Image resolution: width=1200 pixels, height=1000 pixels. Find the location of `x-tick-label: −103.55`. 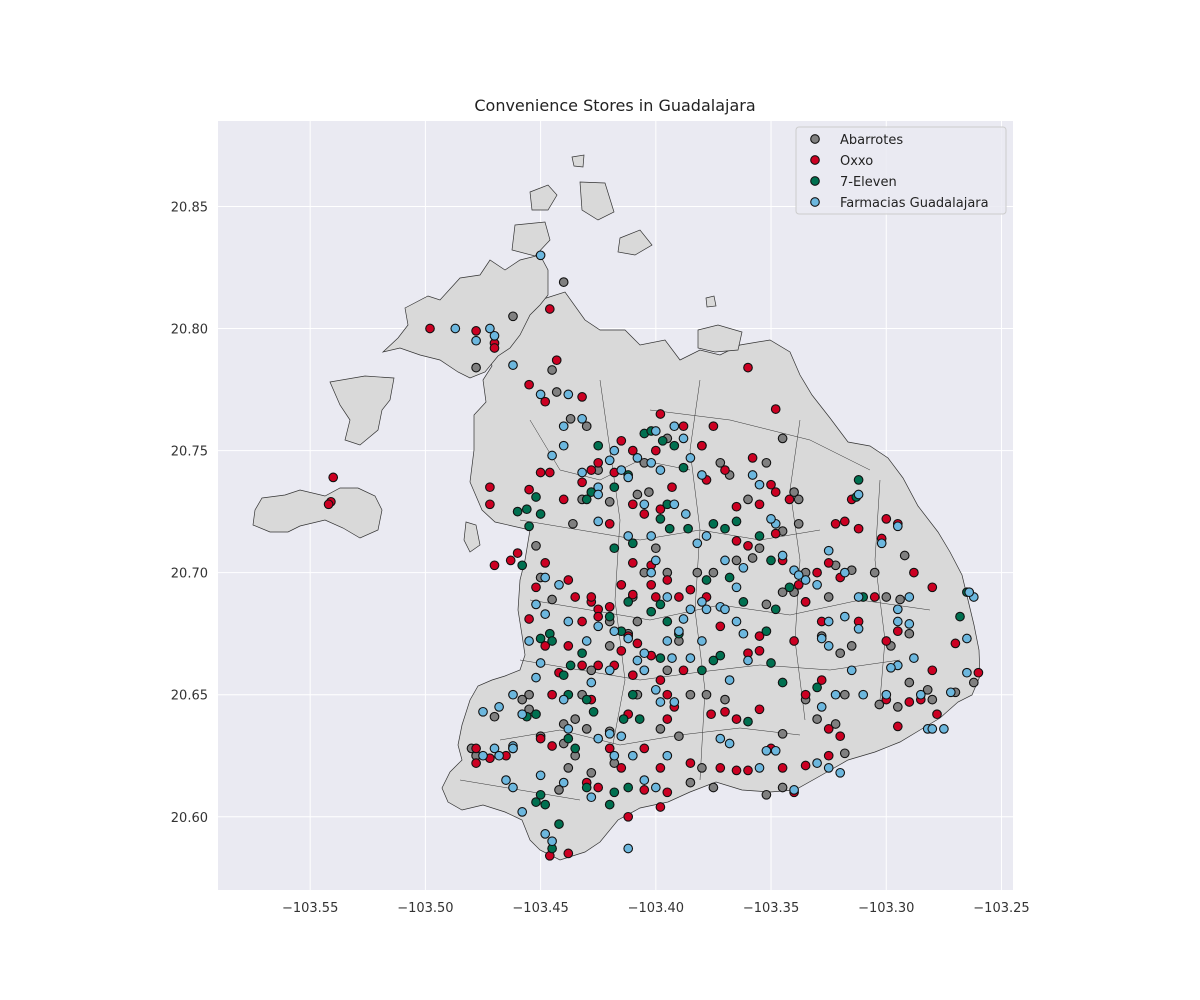

x-tick-label: −103.55 is located at coordinates (310, 908).